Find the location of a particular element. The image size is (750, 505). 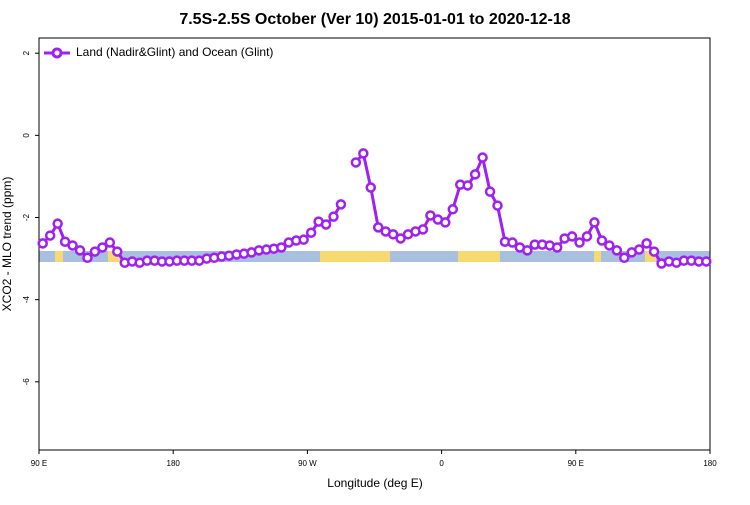

y-tick-label: -2 is located at coordinates (26, 217).